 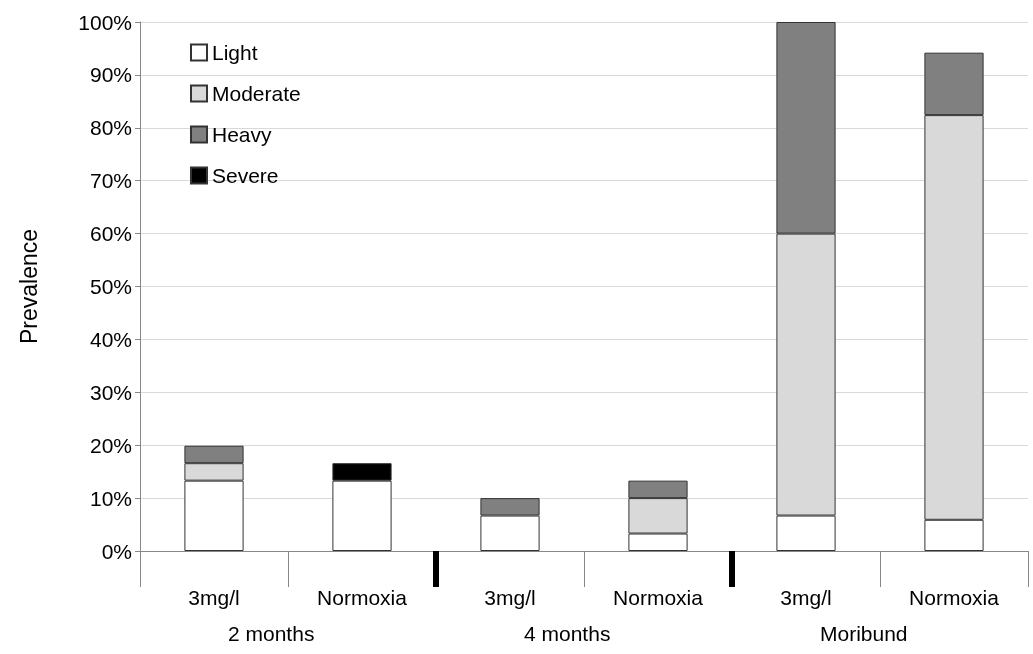 I want to click on y-tick-label: 40%, so click(x=110, y=339).